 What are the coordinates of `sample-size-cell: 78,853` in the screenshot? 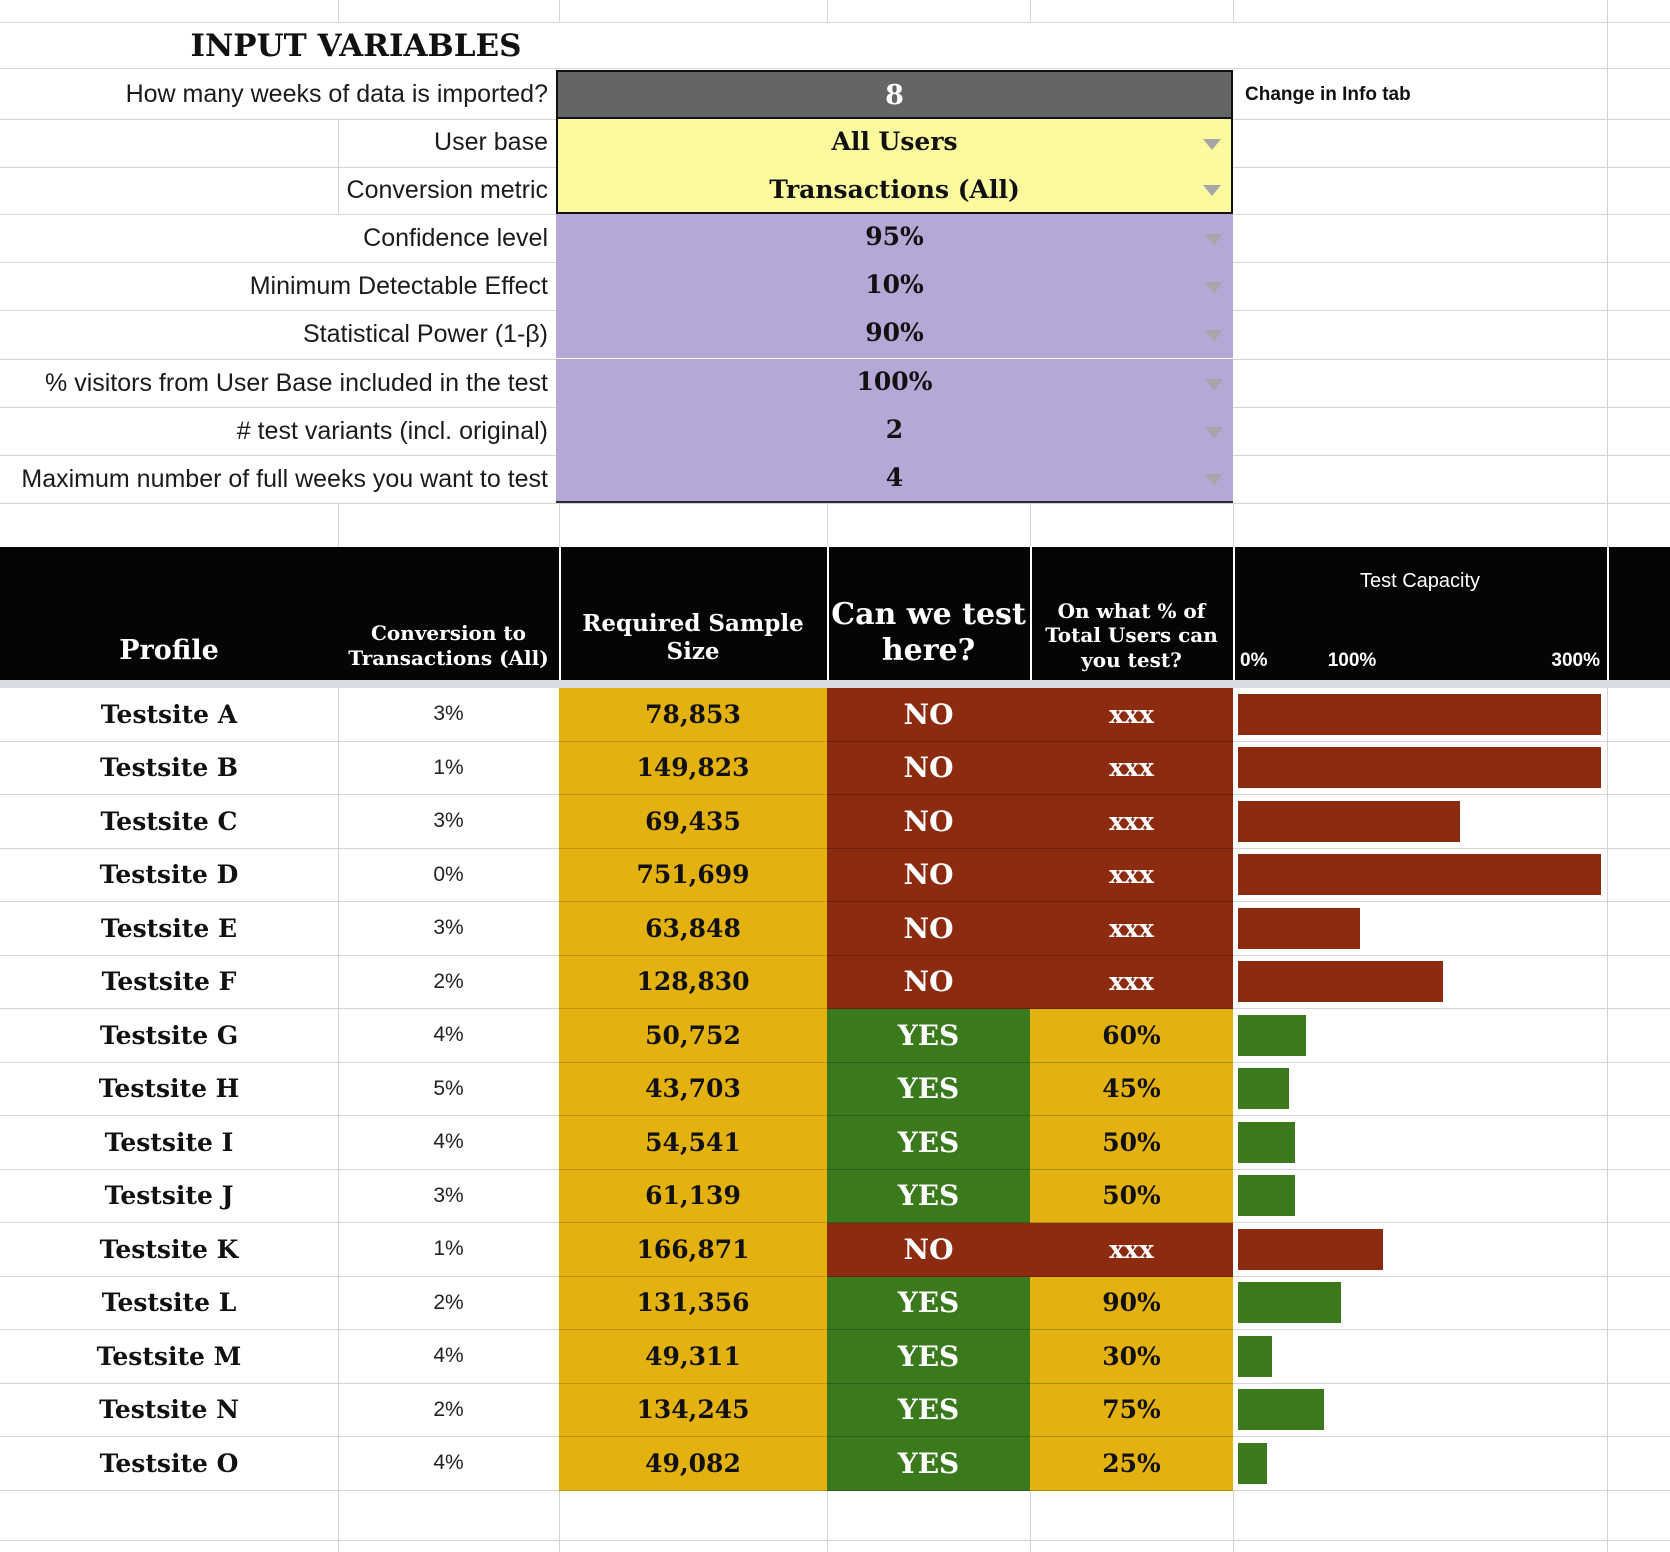 It's located at (693, 715).